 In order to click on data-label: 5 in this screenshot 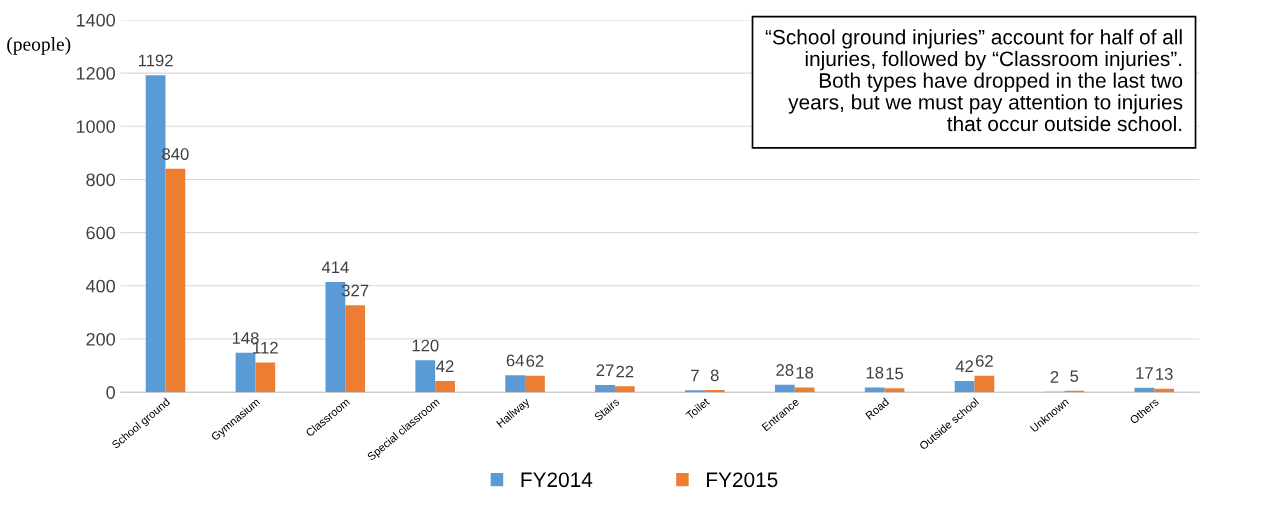, I will do `click(1074, 376)`.